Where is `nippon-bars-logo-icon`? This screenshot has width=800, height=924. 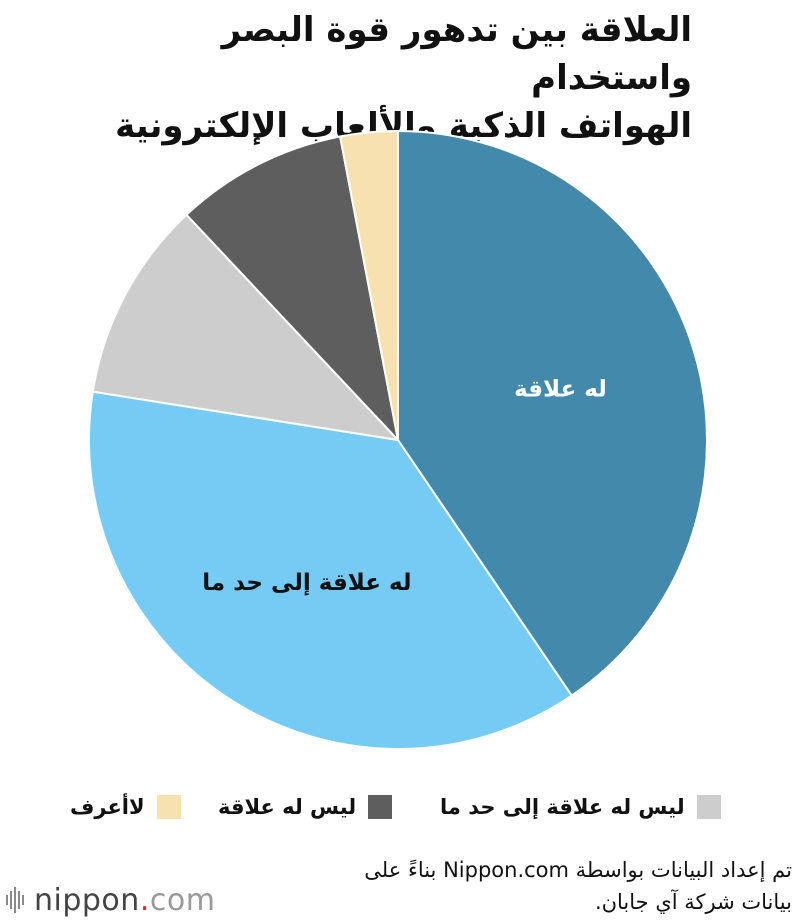
nippon-bars-logo-icon is located at coordinates (15, 900).